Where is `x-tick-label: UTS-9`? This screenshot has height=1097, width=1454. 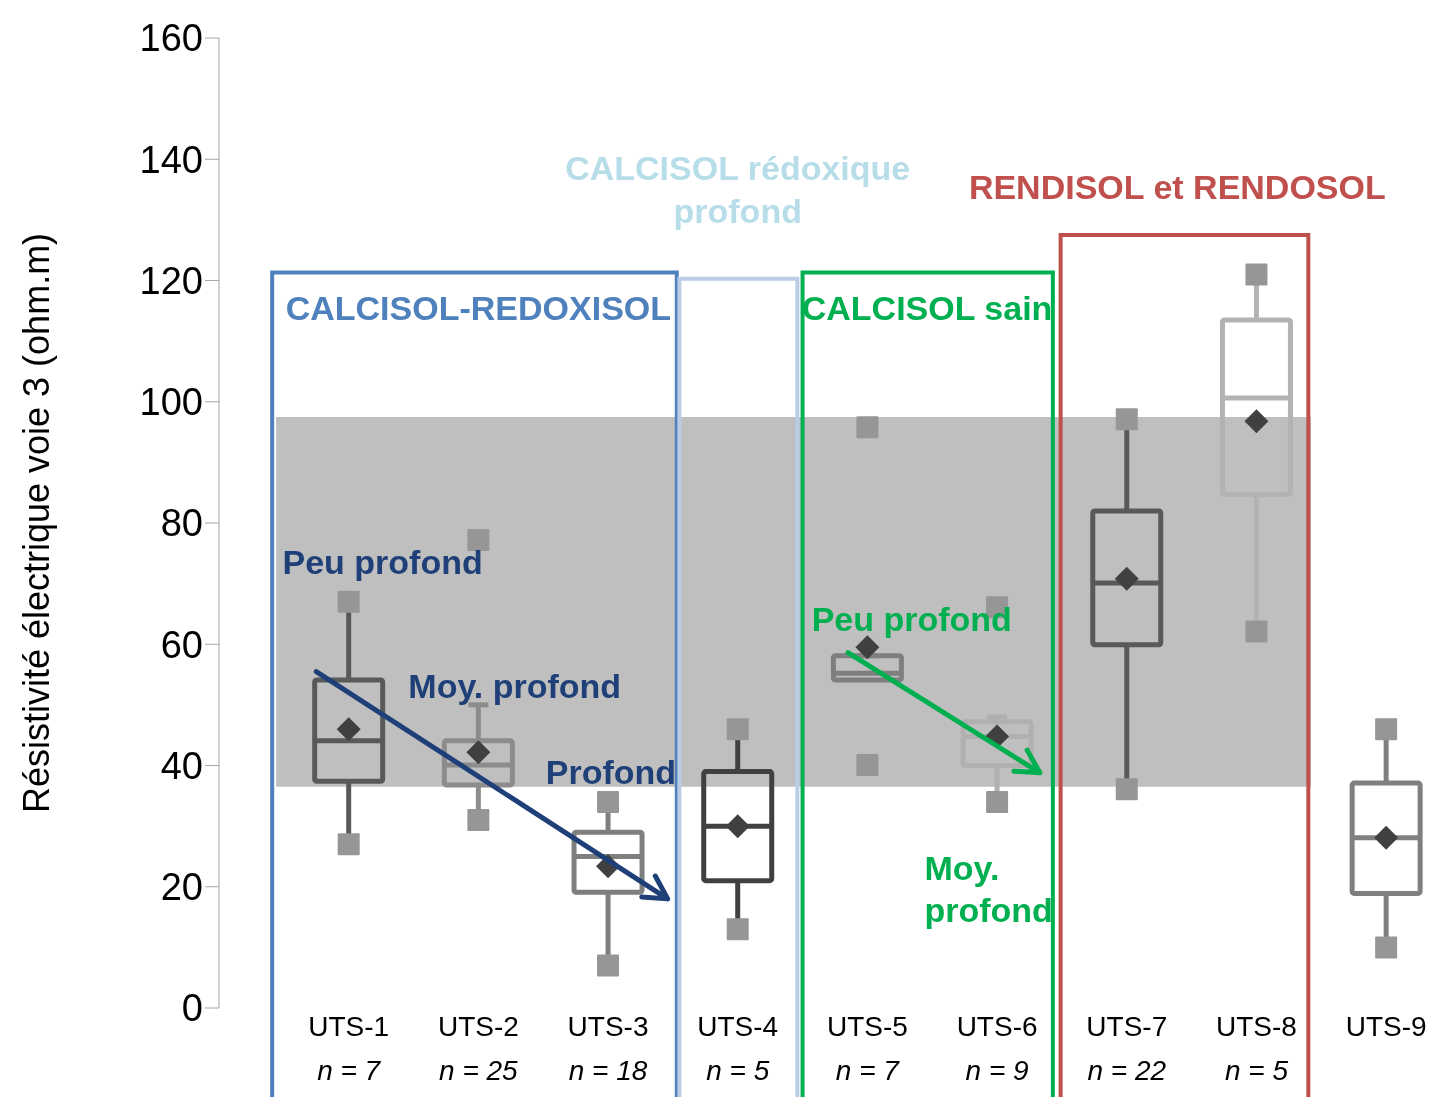
x-tick-label: UTS-9 is located at coordinates (1386, 1026).